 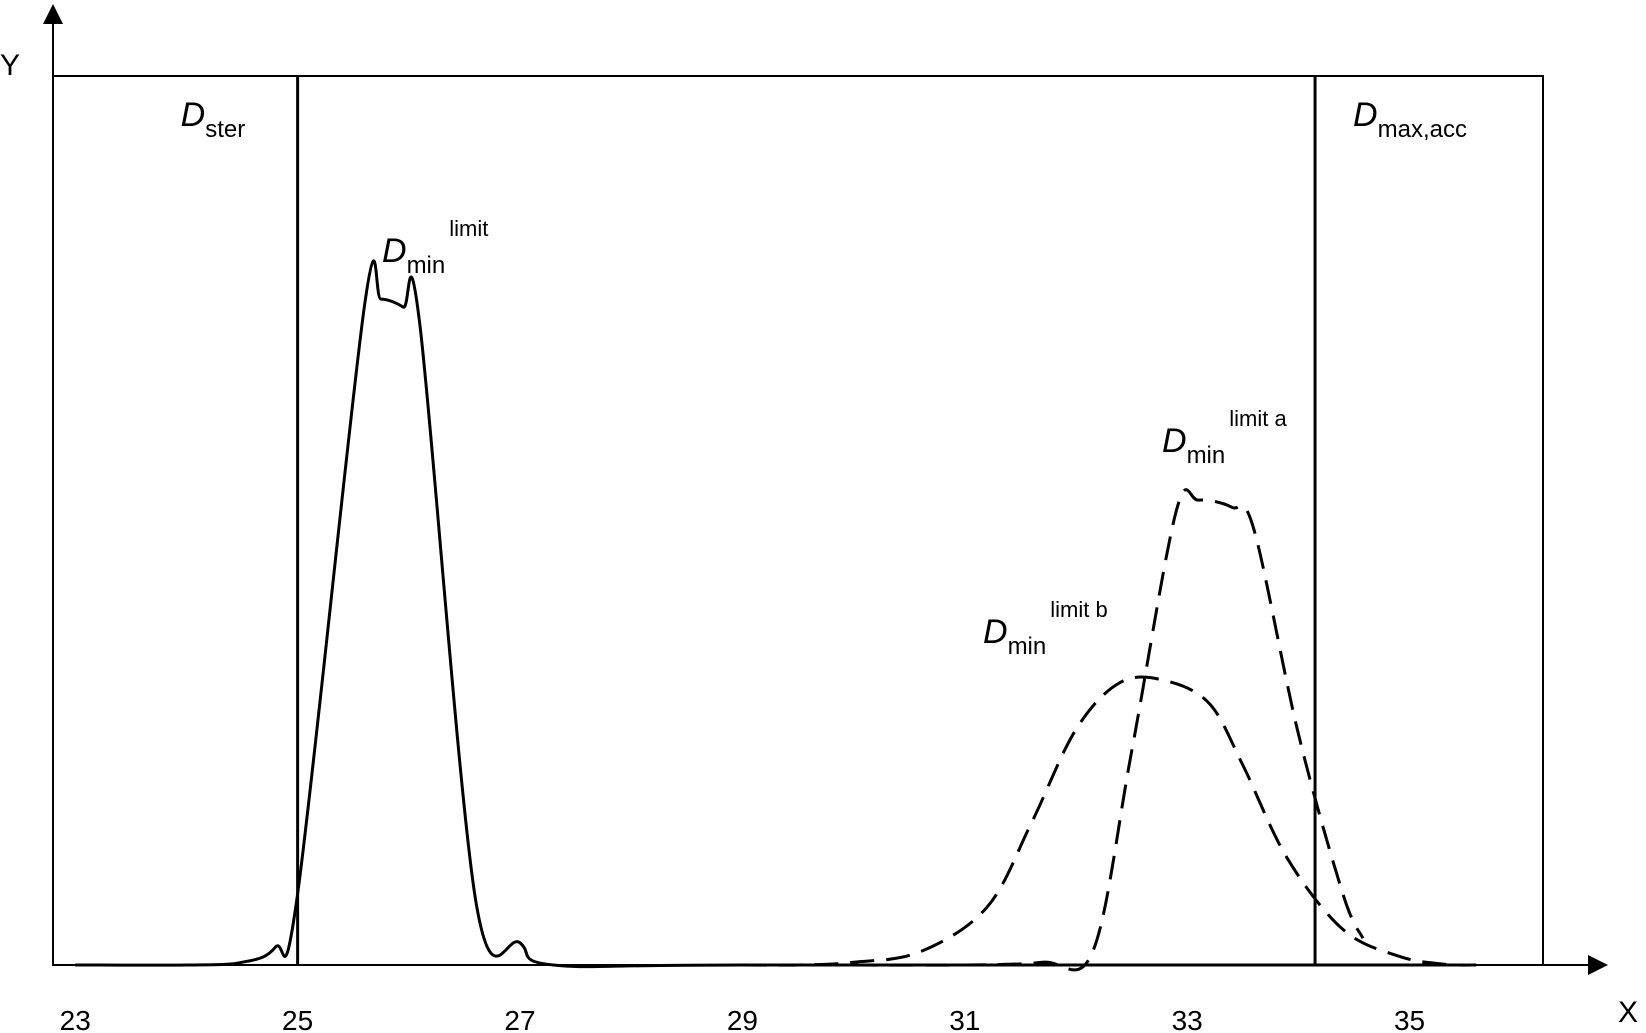 I want to click on x-tick-label: 23, so click(x=75, y=1019).